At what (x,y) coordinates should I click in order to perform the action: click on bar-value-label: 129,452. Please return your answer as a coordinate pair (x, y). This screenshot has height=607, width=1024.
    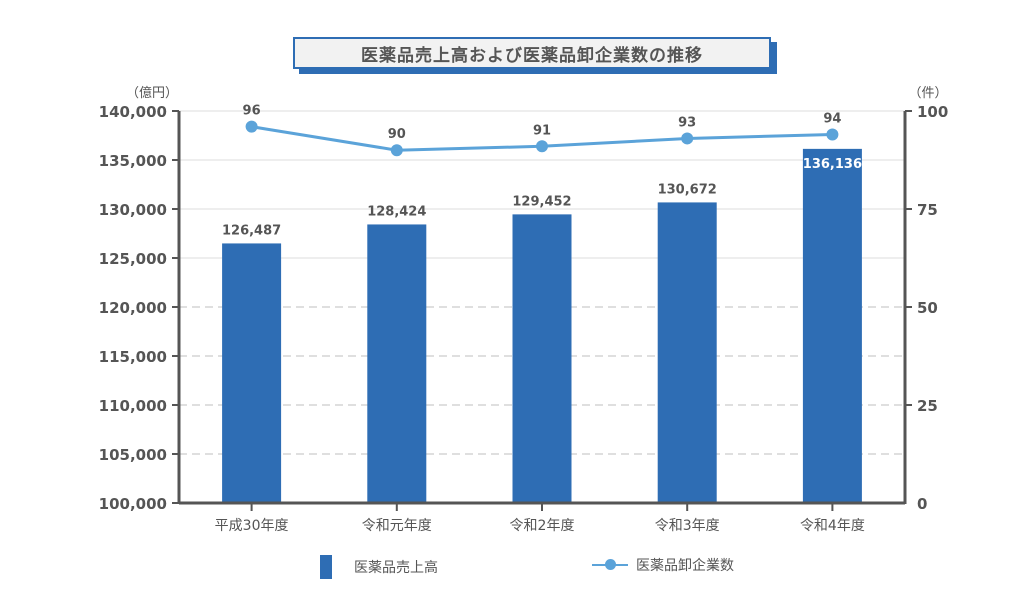
    Looking at the image, I should click on (541, 201).